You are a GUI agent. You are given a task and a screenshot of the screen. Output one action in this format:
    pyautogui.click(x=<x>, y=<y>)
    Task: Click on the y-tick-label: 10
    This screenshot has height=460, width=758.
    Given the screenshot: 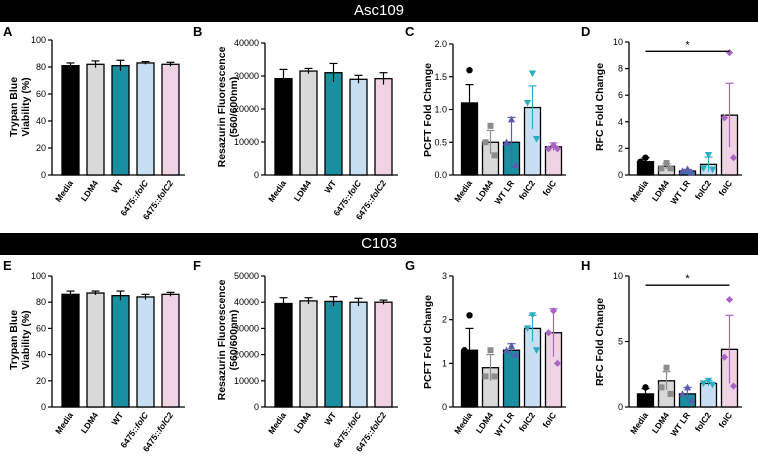 What is the action you would take?
    pyautogui.click(x=618, y=42)
    